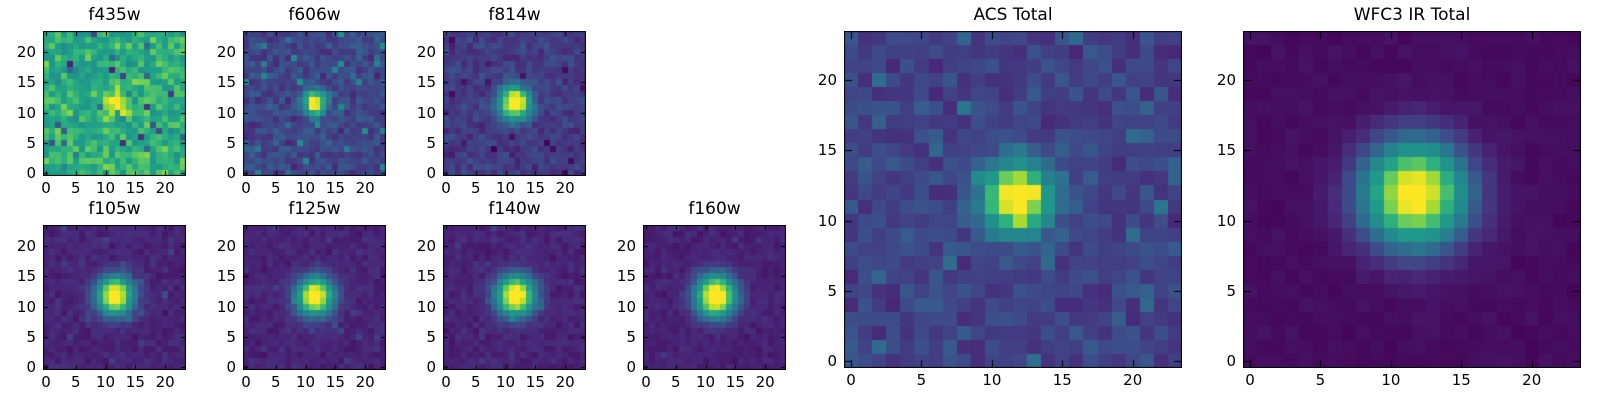 This screenshot has width=1600, height=400. Describe the element at coordinates (314, 209) in the screenshot. I see `panel-title-f125w: f125w` at that location.